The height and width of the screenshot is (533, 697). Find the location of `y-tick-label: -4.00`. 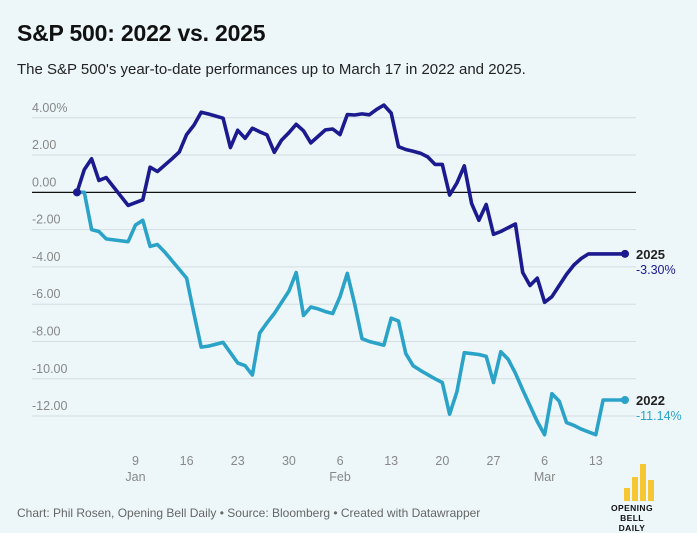

y-tick-label: -4.00 is located at coordinates (46, 257).